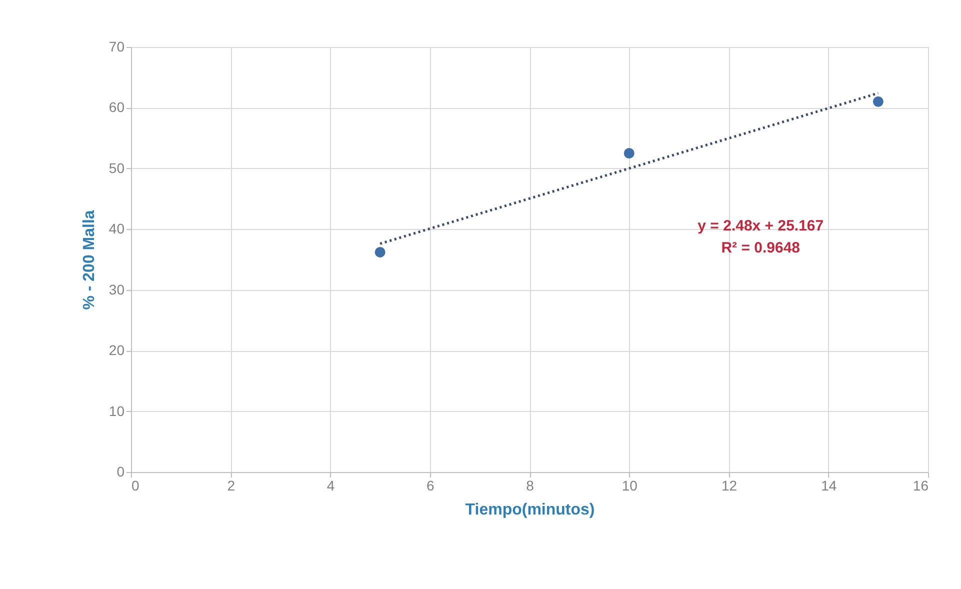  Describe the element at coordinates (430, 486) in the screenshot. I see `x-tick-label: 6` at that location.